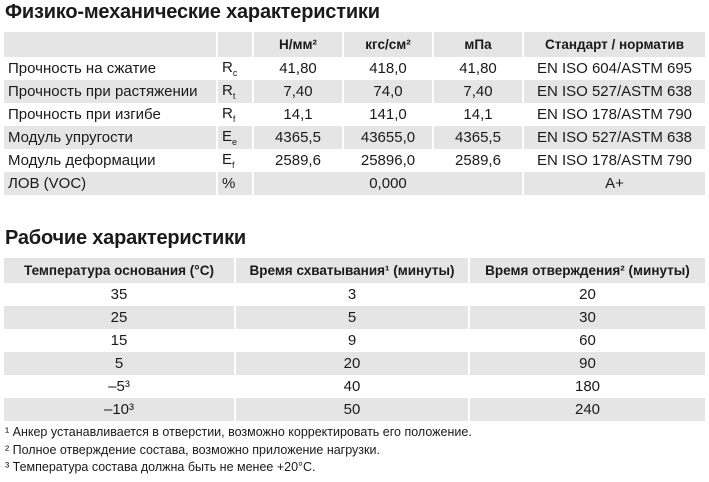 The width and height of the screenshot is (709, 482). What do you see at coordinates (587, 270) in the screenshot?
I see `column-header: Время отверждения² (минуты)` at bounding box center [587, 270].